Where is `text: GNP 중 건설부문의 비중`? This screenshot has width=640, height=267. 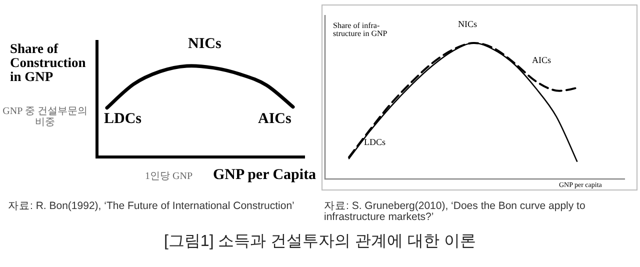 text: GNP 중 건설부문의 비중 is located at coordinates (45, 117).